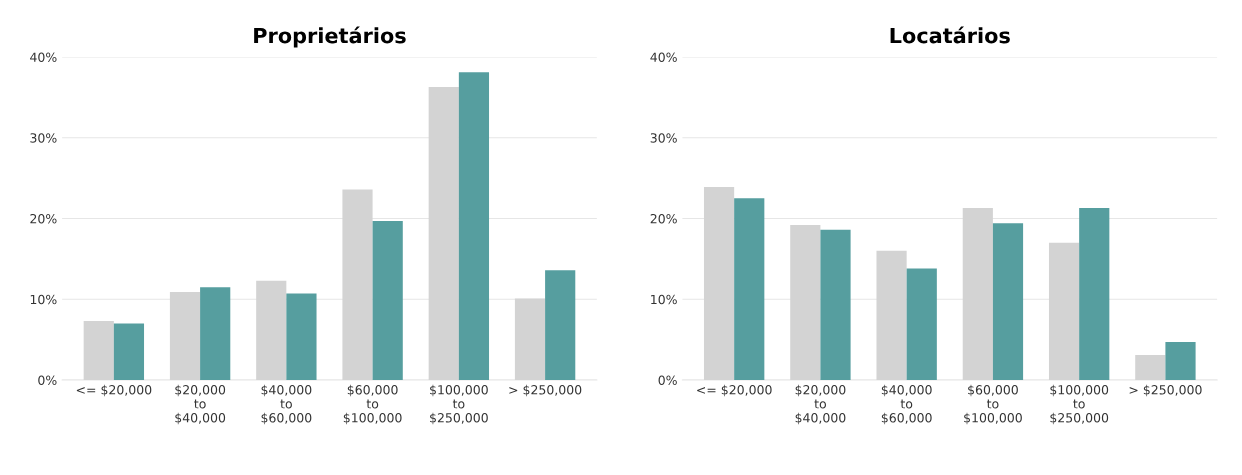  Describe the element at coordinates (330, 37) in the screenshot. I see `chart-title: Proprietários` at that location.